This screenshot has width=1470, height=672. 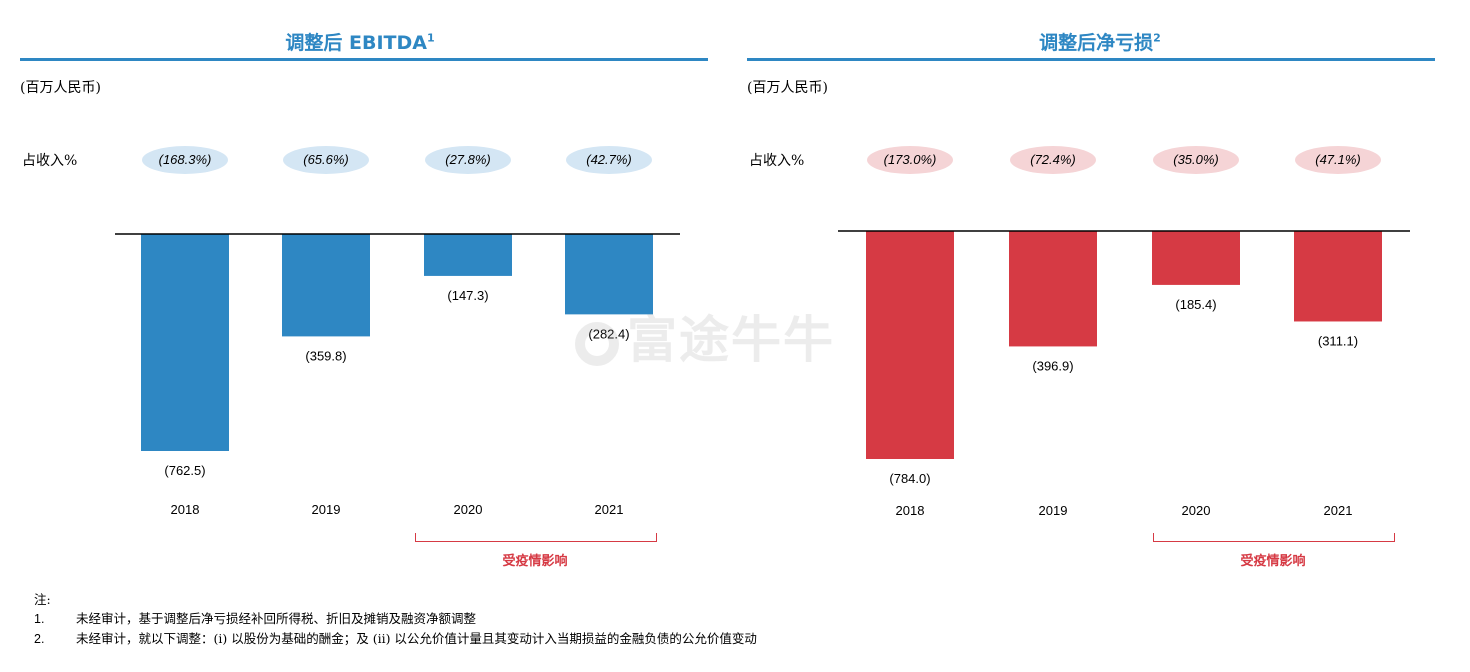 What do you see at coordinates (42, 599) in the screenshot?
I see `notes-title: 注:` at bounding box center [42, 599].